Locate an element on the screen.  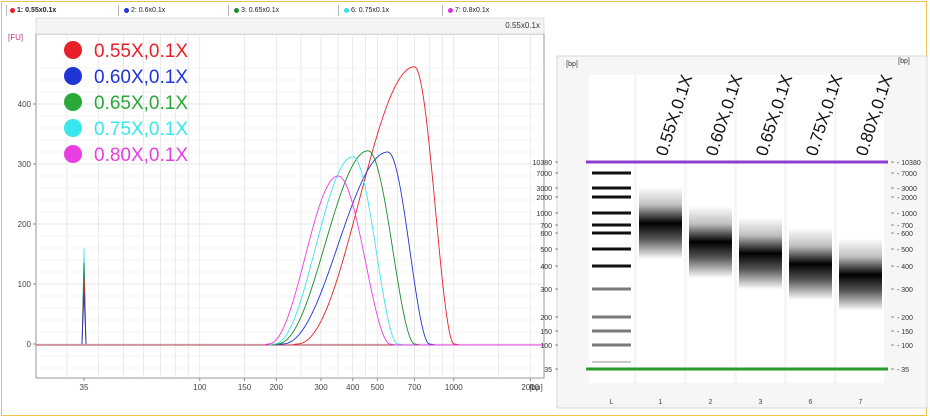
x-tick-label: 500 is located at coordinates (378, 387).